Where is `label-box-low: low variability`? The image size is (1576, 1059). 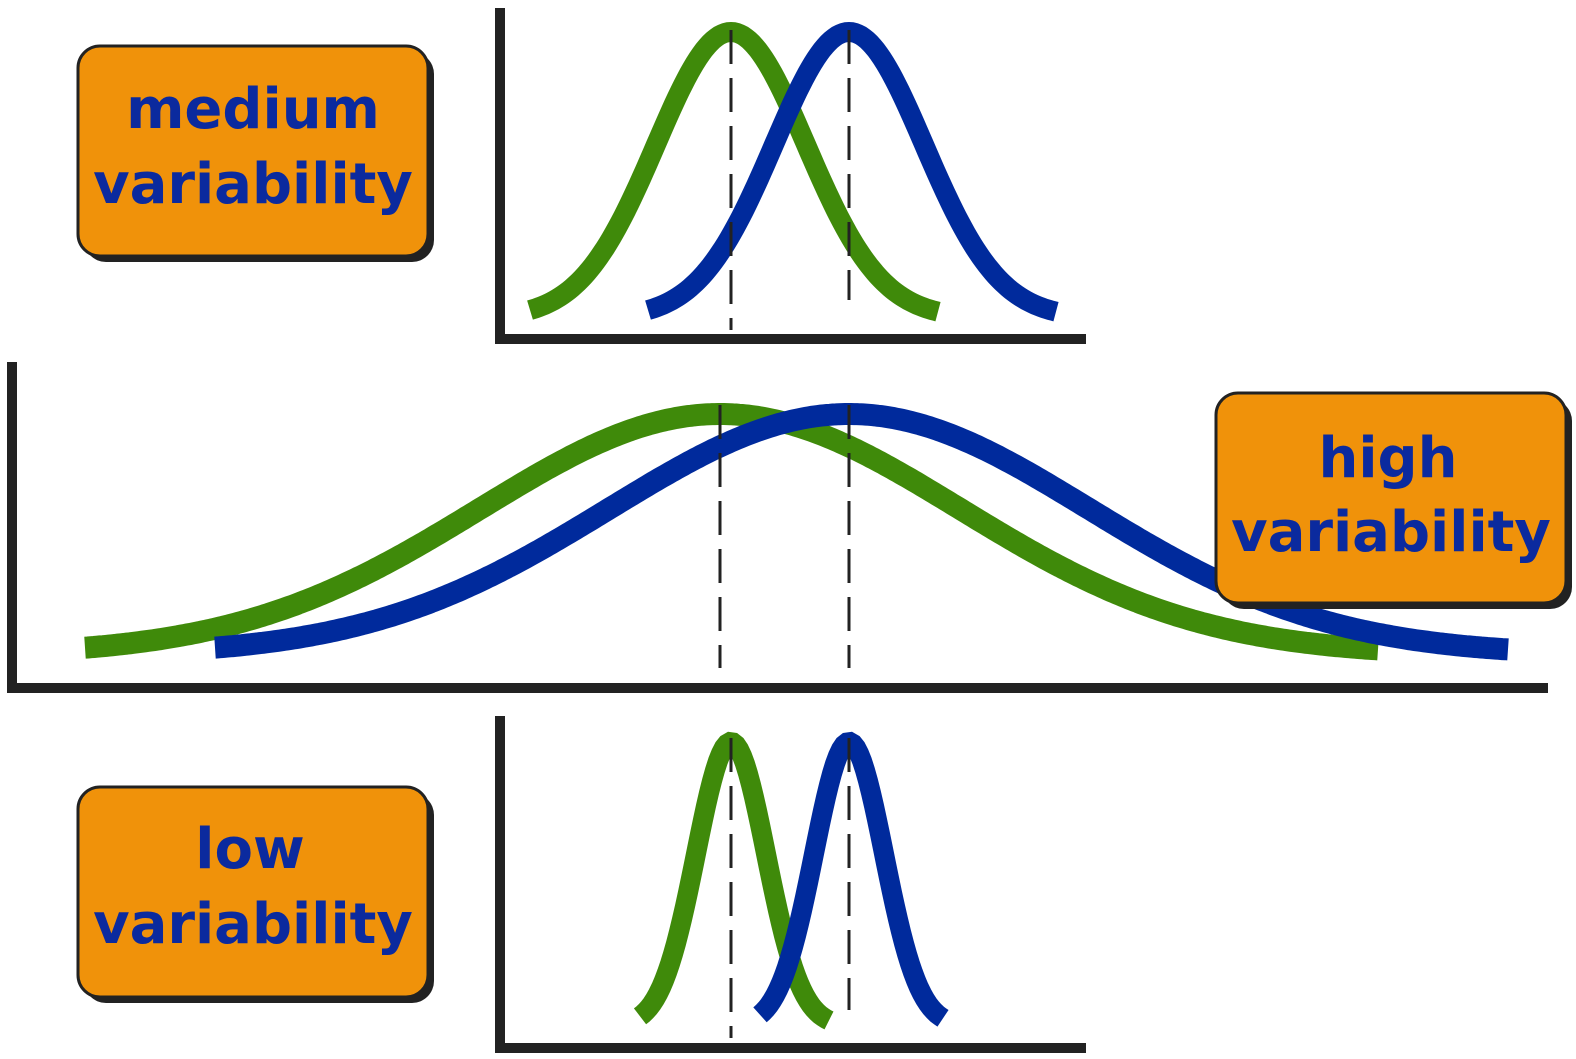 label-box-low: low variability is located at coordinates (255, 894).